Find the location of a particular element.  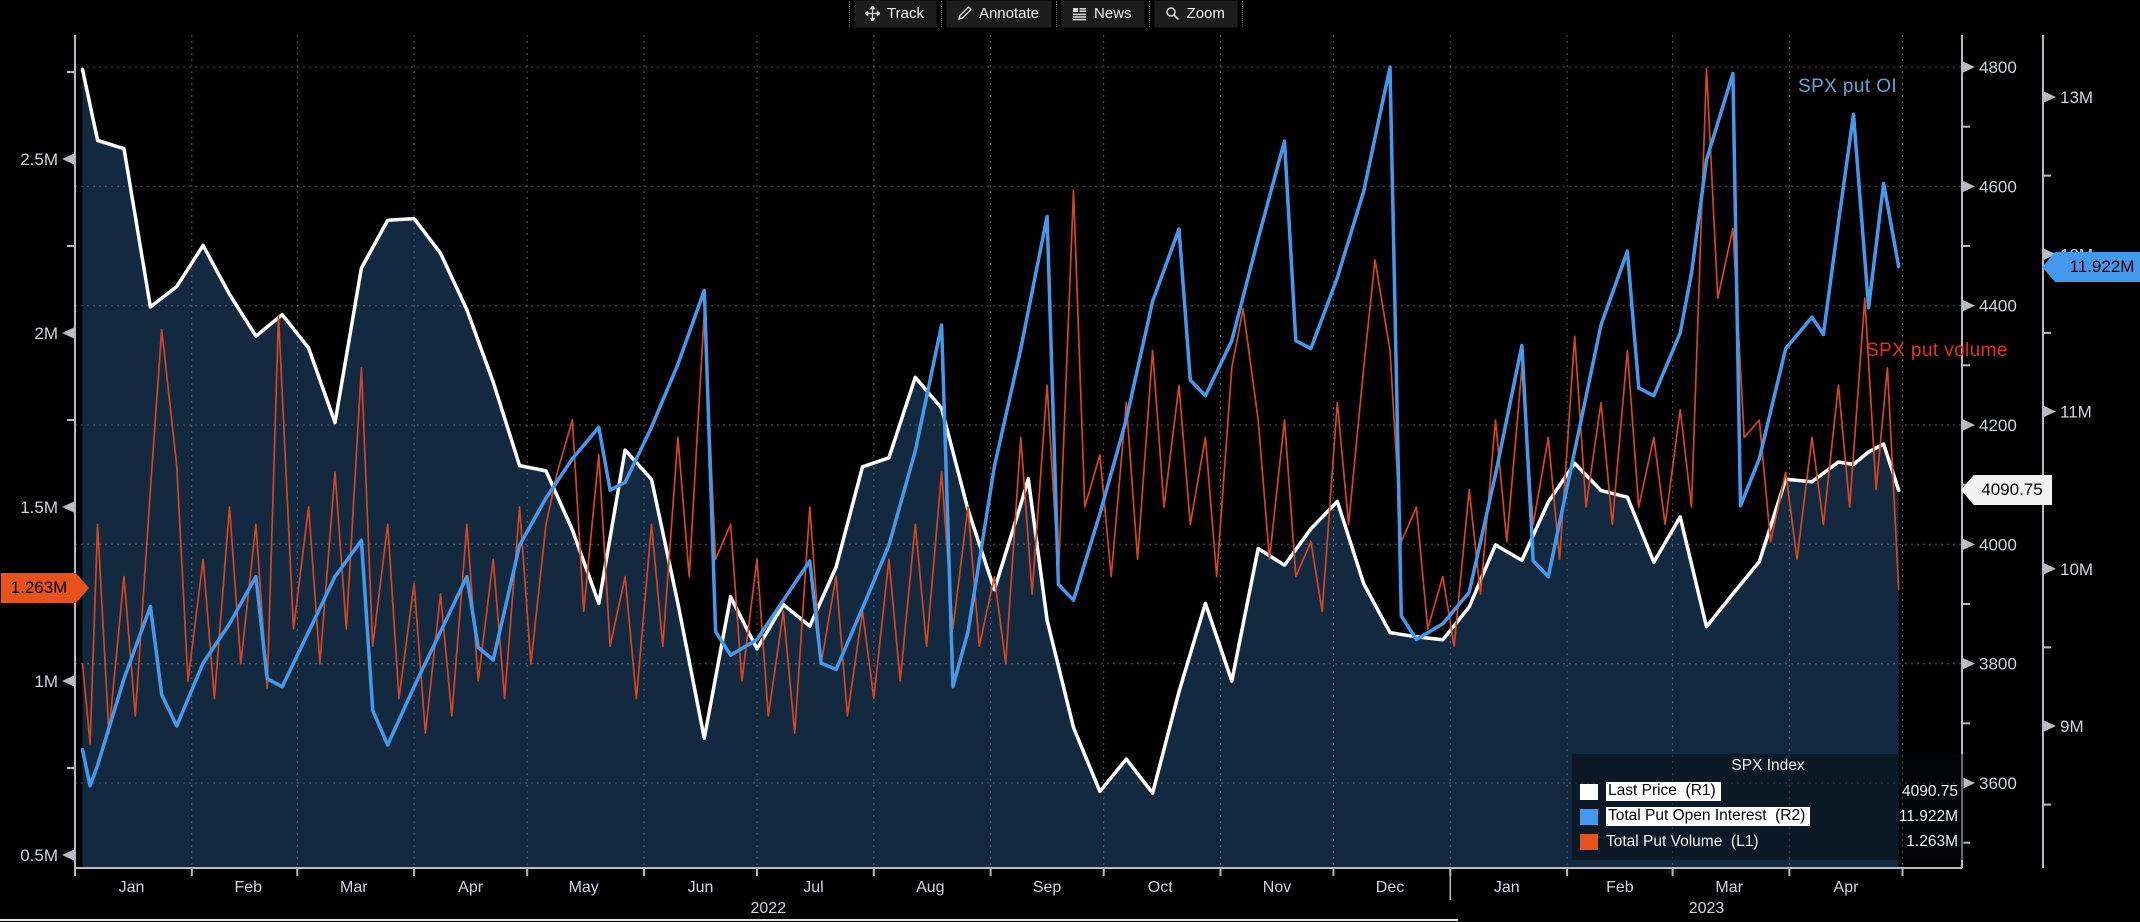

legend-title: SPX Index is located at coordinates (1768, 765).